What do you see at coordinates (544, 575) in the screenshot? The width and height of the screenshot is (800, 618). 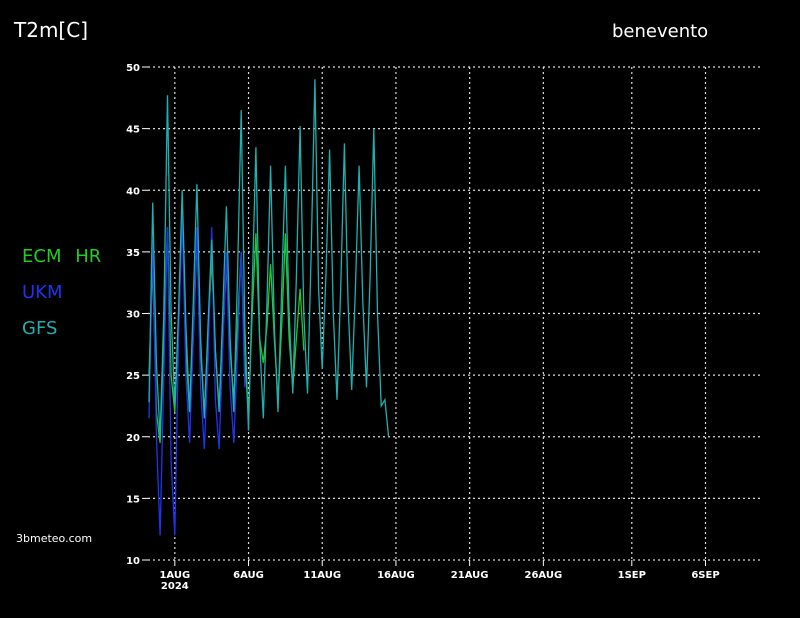 I see `x-tick-label: 26AUG` at bounding box center [544, 575].